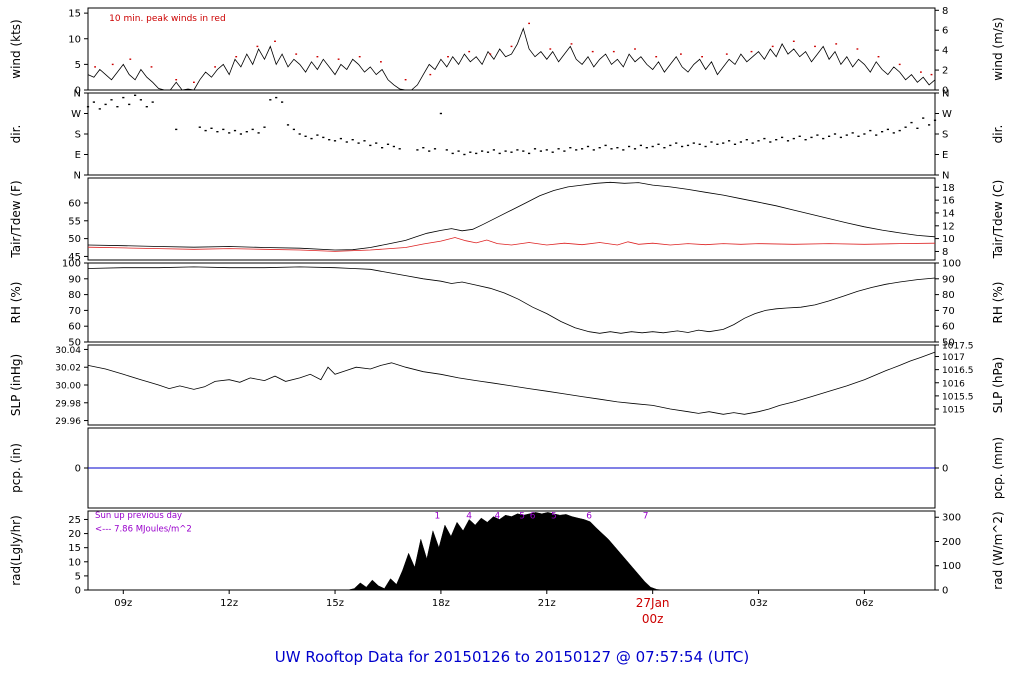  I want to click on tick-label-right: N, so click(945, 94).